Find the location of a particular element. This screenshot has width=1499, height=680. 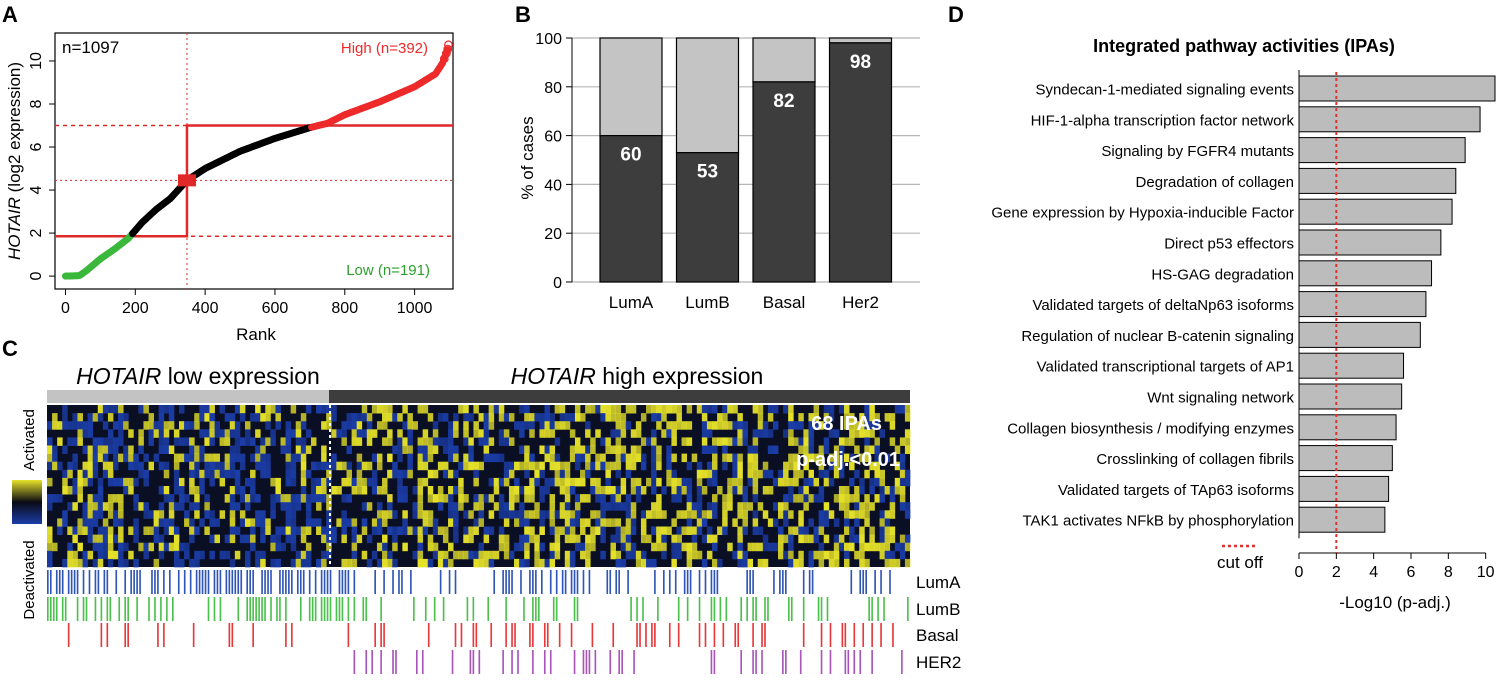

panel-c-low-gene: HOTAIR is located at coordinates (118, 376).